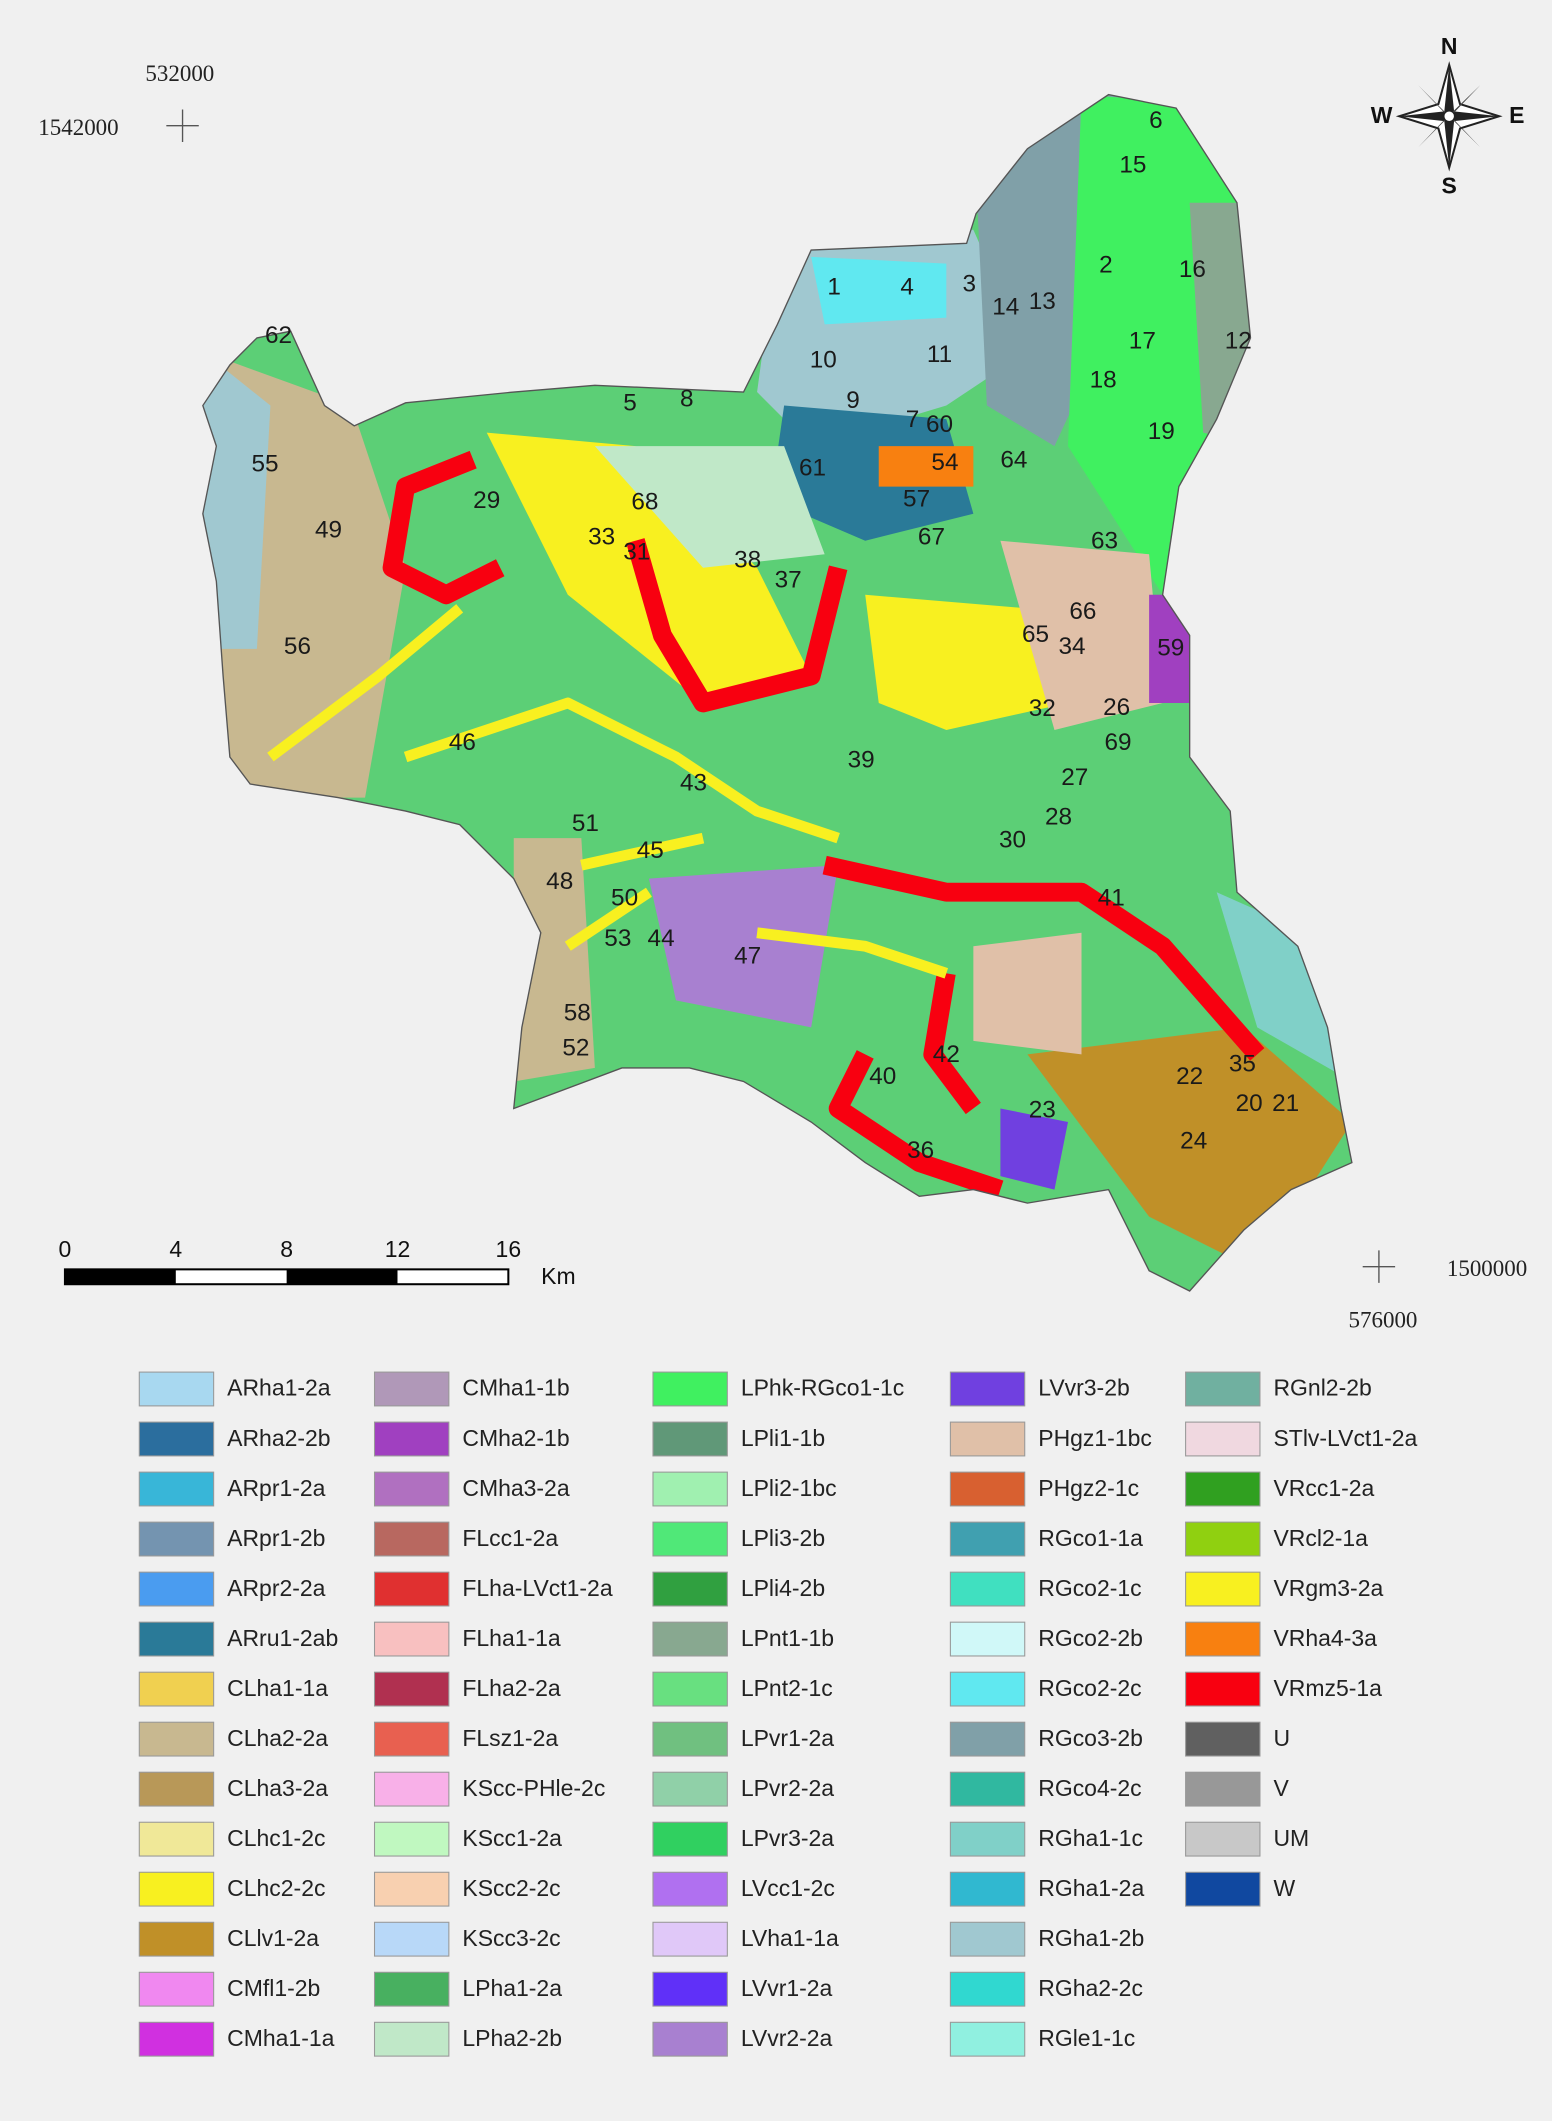 The image size is (1552, 2121). What do you see at coordinates (533, 1788) in the screenshot?
I see `legend-label: KScc-PHle-2c` at bounding box center [533, 1788].